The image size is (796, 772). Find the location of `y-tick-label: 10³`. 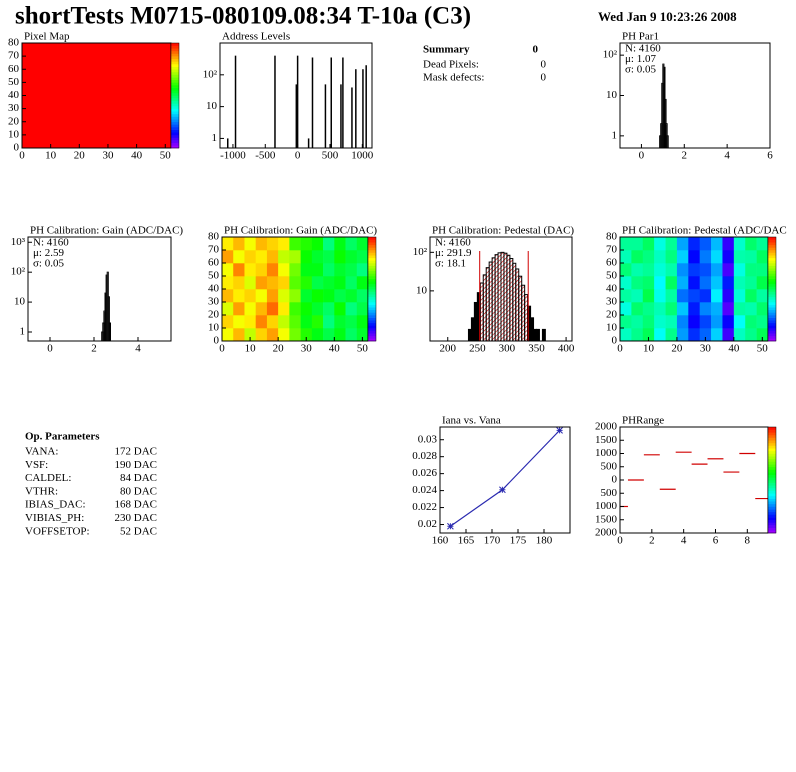

y-tick-label: 10³ is located at coordinates (18, 242).